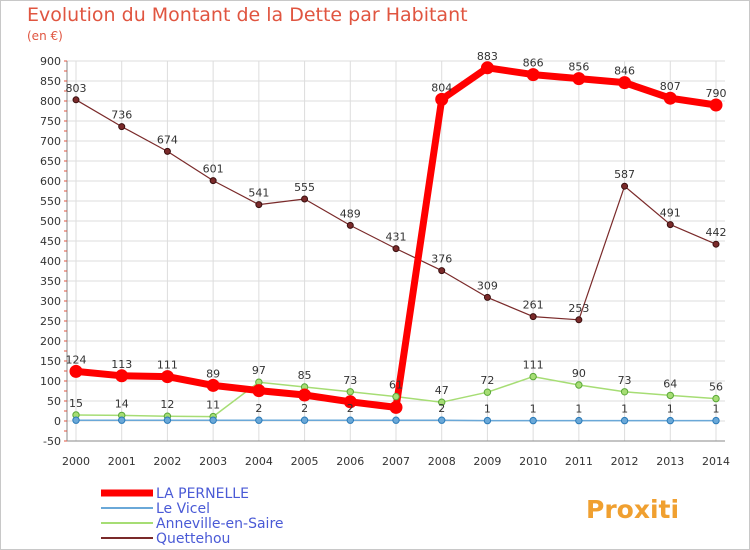  What do you see at coordinates (533, 63) in the screenshot?
I see `data-label: 866` at bounding box center [533, 63].